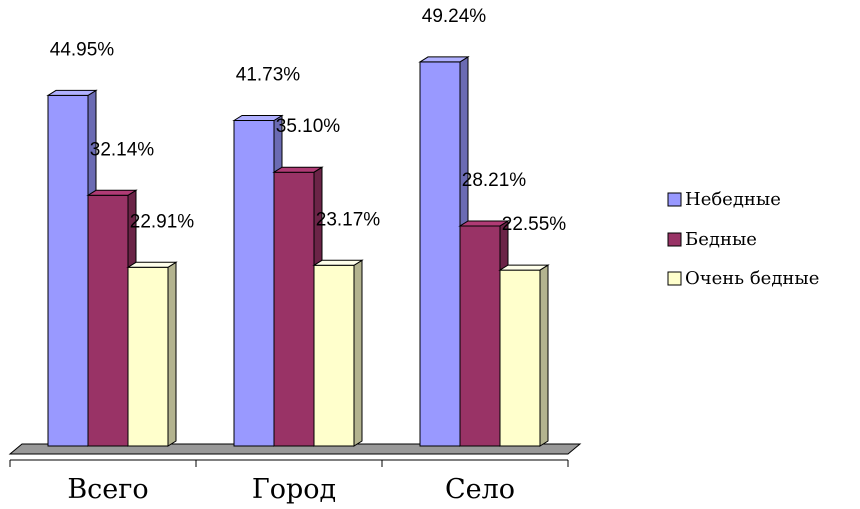 This screenshot has height=509, width=860. I want to click on category-label-0: Всего, so click(107, 489).